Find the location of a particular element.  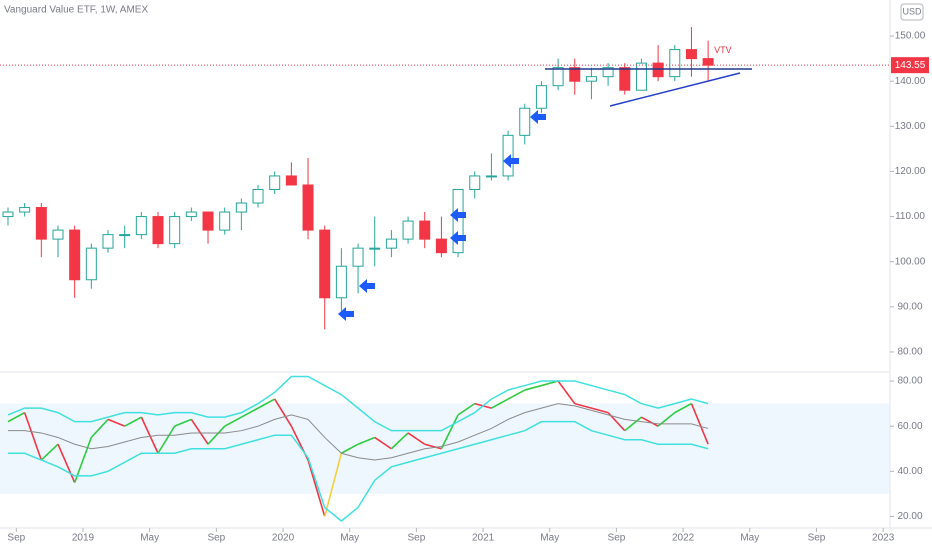

y-tick-label: 120.00 is located at coordinates (910, 171).